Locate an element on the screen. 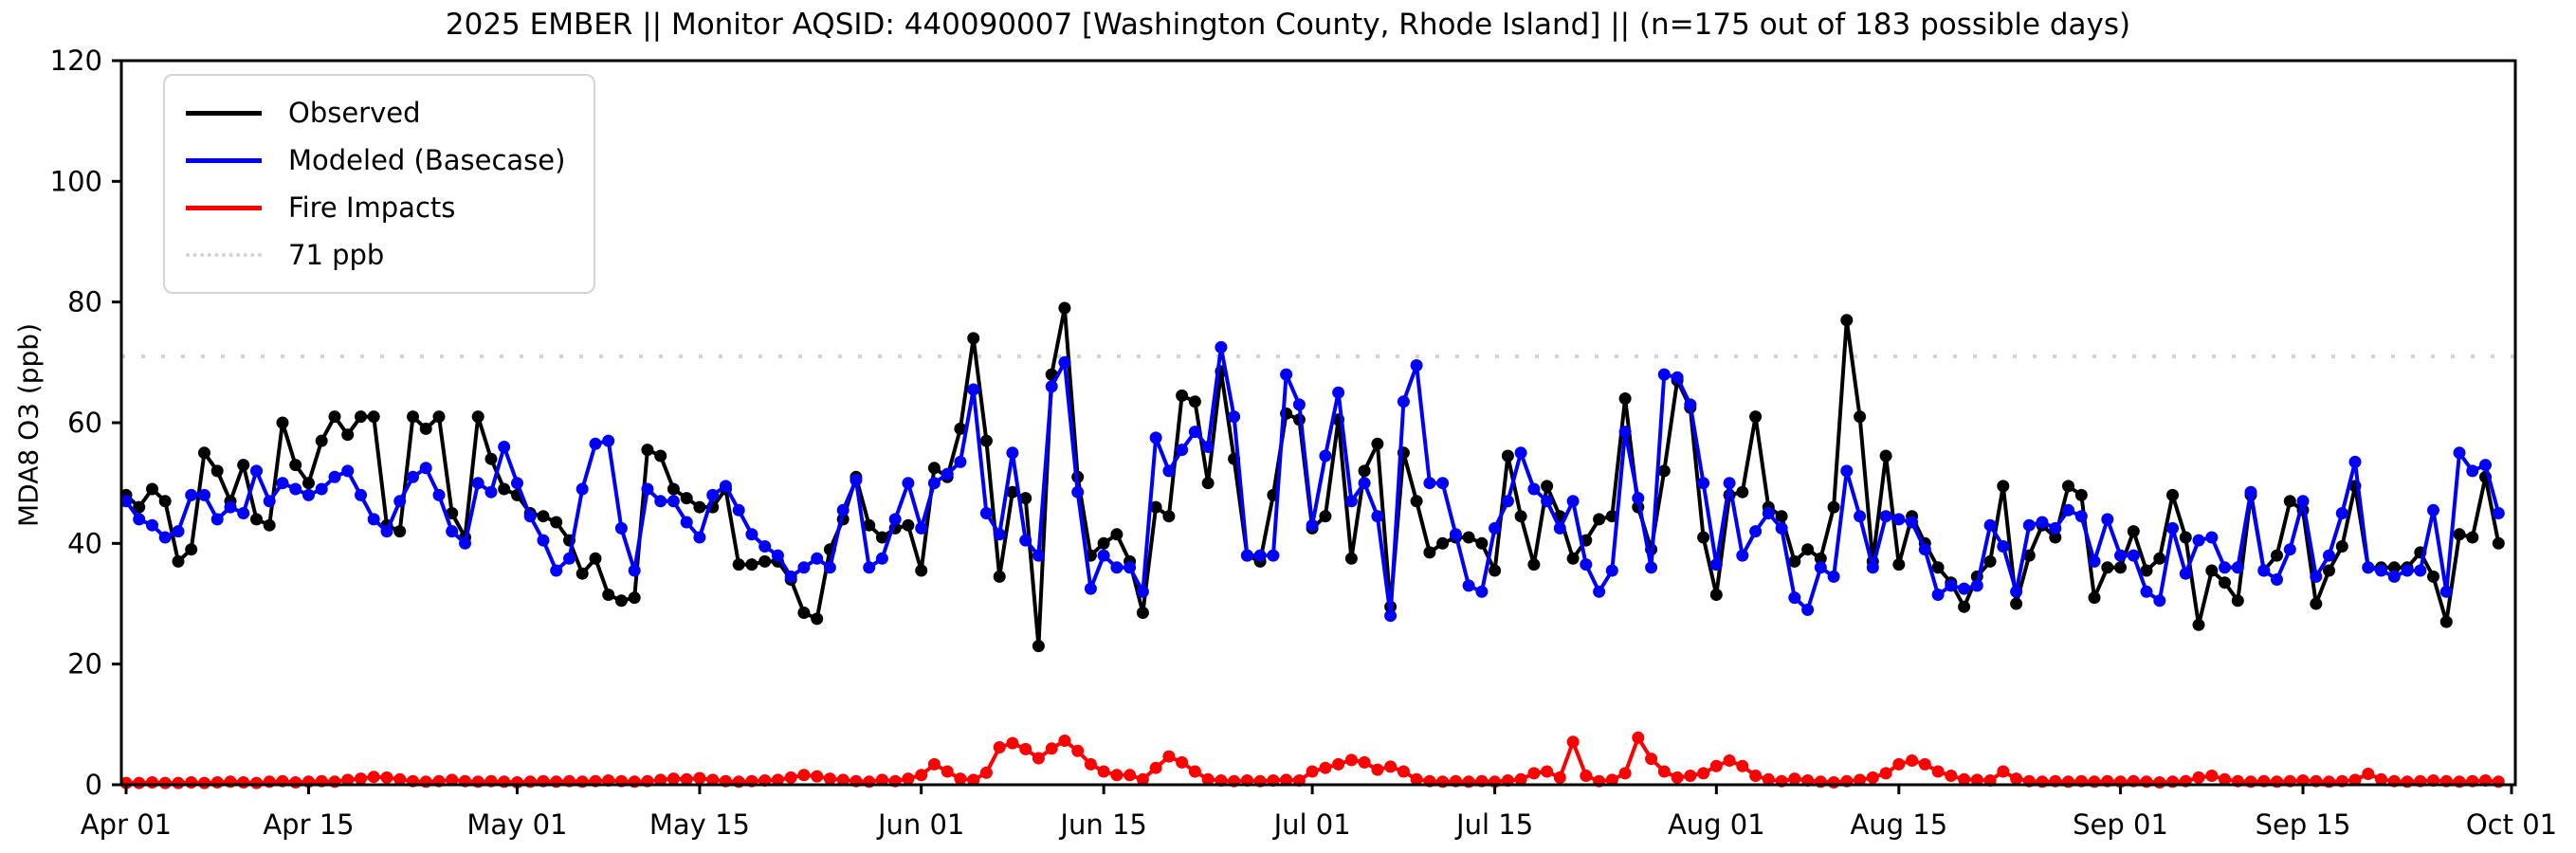 This screenshot has height=853, width=2576. x-tick-label: Oct 01 is located at coordinates (2511, 824).